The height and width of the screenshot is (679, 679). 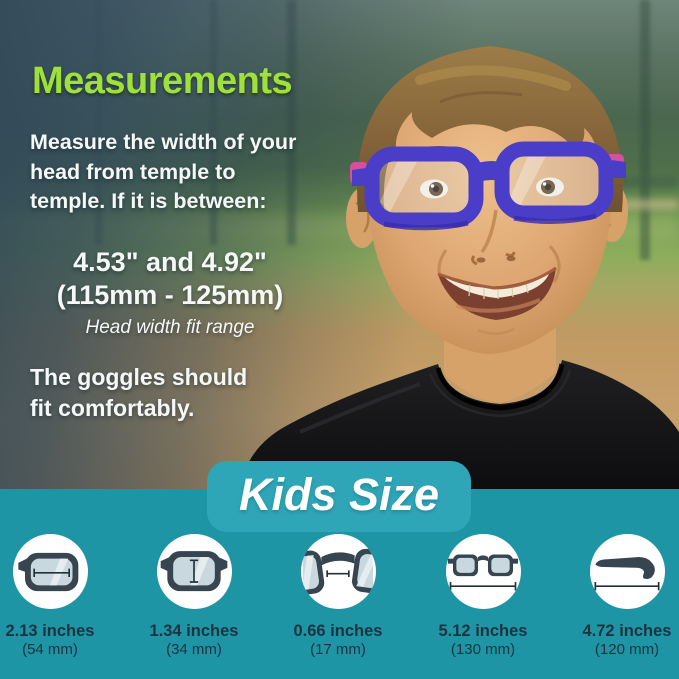 I want to click on size-item-bridge-width: 0.66 inches (17 mm), so click(x=338, y=596).